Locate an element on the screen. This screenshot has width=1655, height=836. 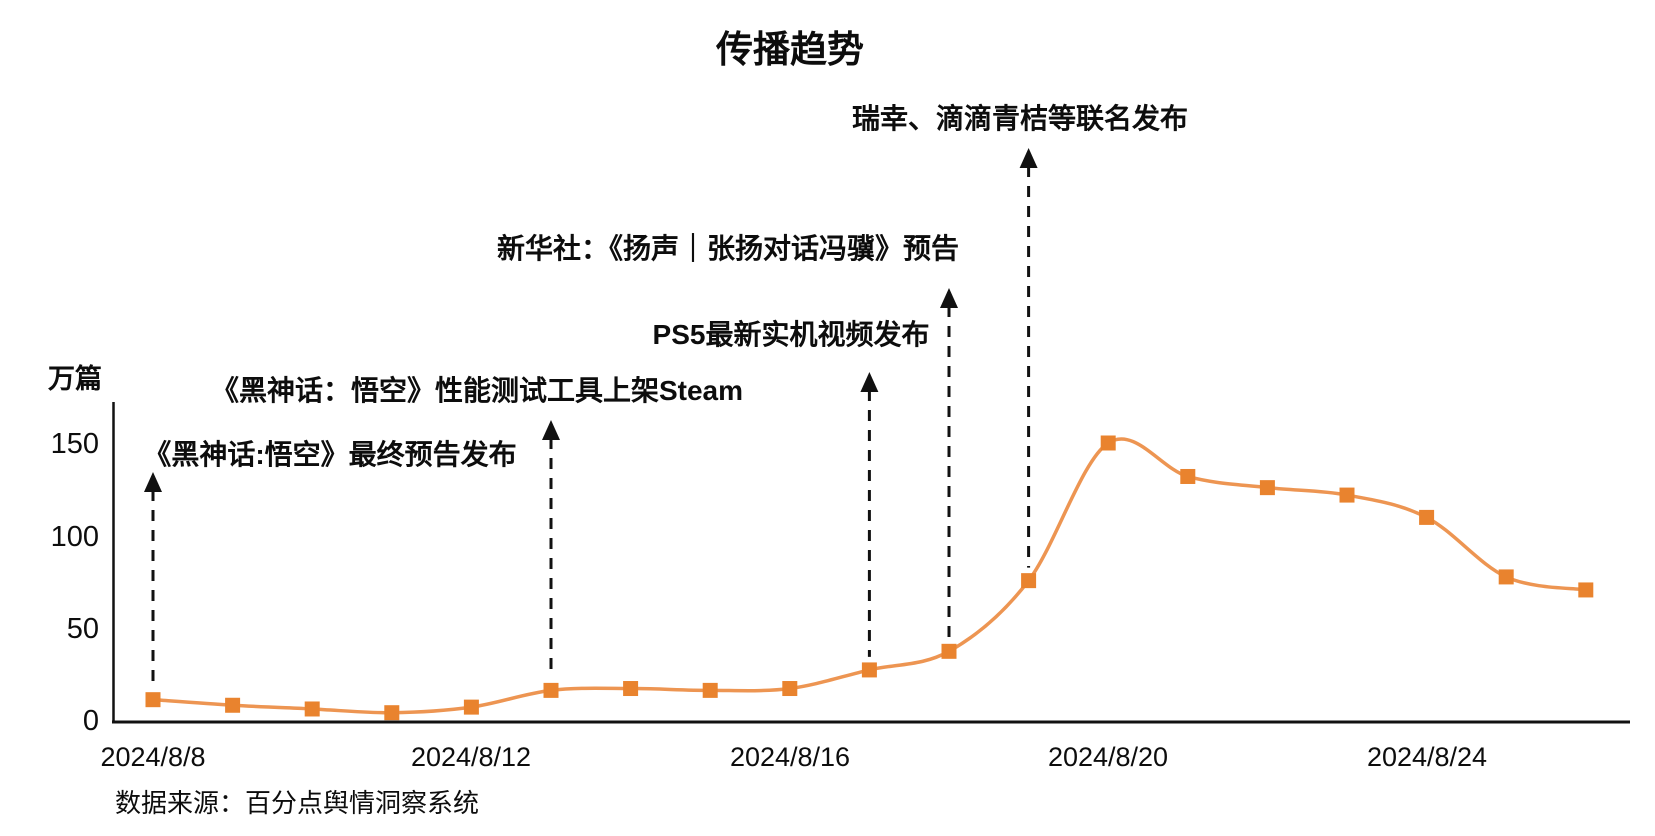
x-tick-label: 2024/8/8 is located at coordinates (152, 757).